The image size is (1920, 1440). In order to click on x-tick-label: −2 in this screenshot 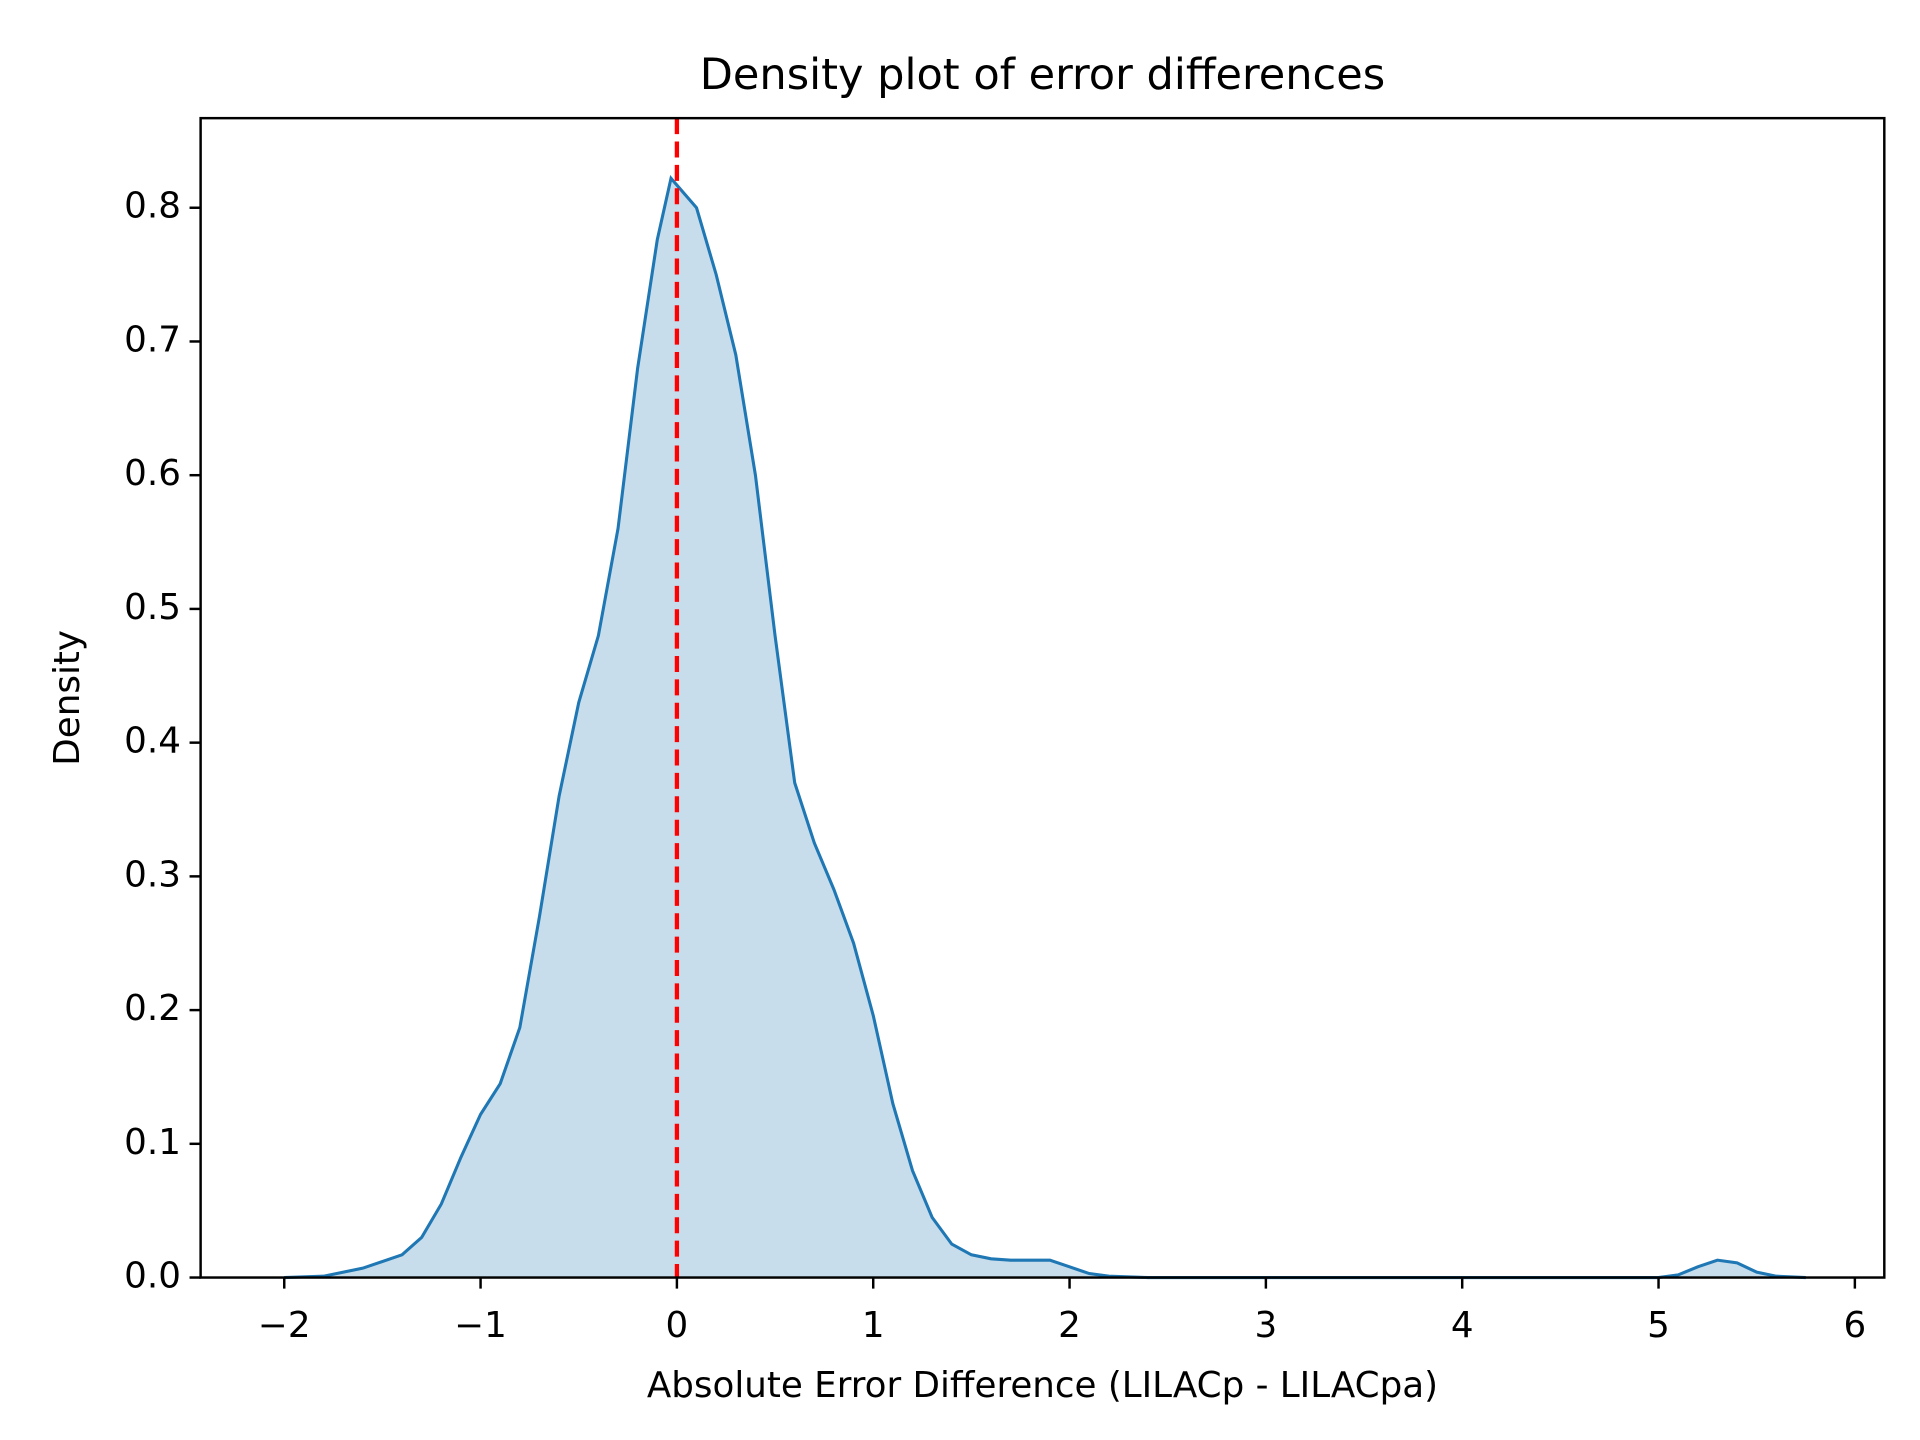, I will do `click(284, 1325)`.